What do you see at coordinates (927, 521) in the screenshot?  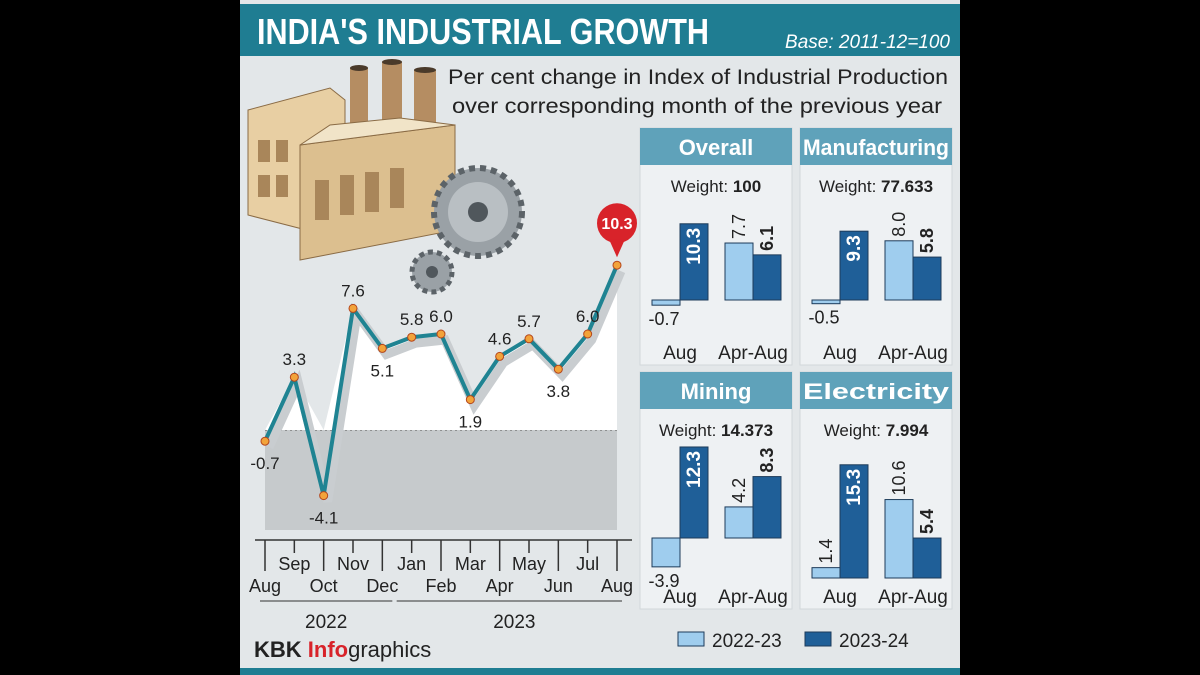 I see `bar-value-label: 5.4` at bounding box center [927, 521].